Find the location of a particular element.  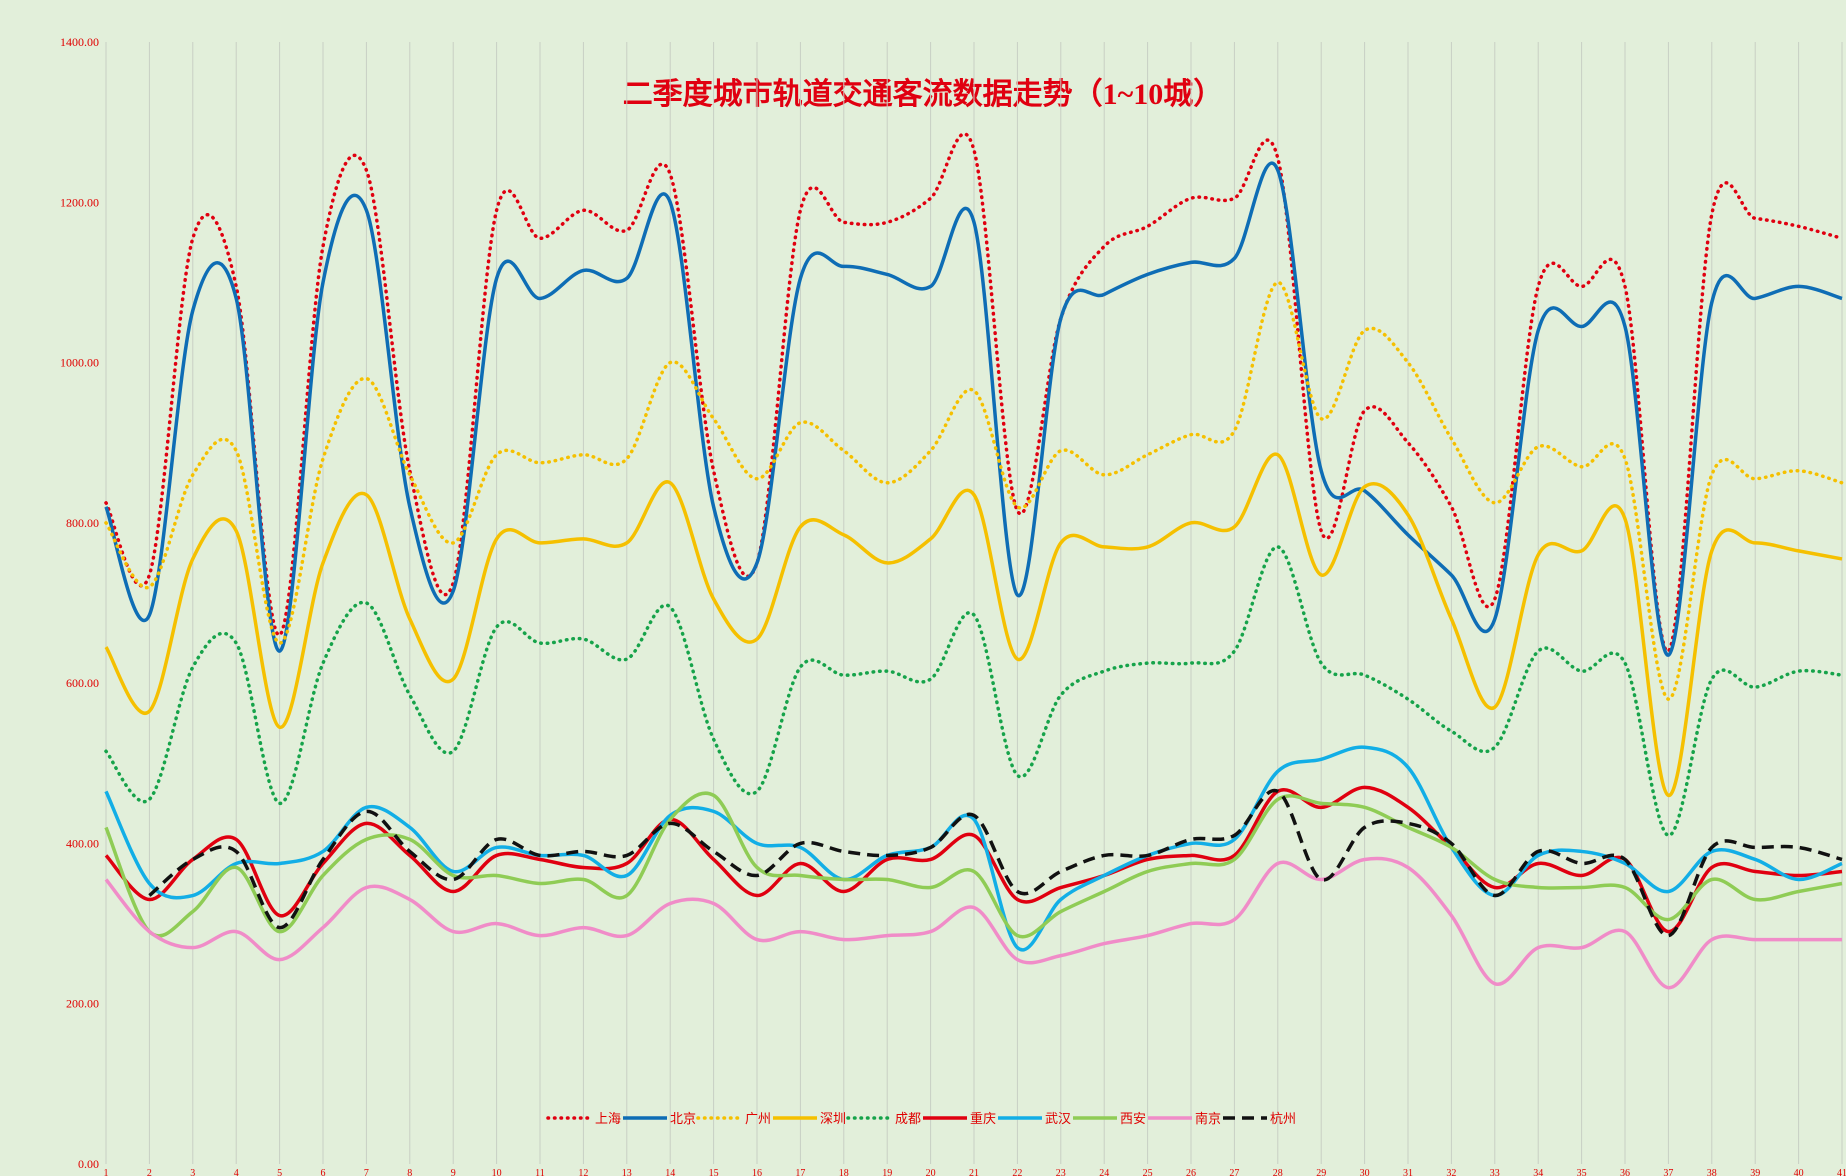

x-tick-label: 35 is located at coordinates (1582, 1172).